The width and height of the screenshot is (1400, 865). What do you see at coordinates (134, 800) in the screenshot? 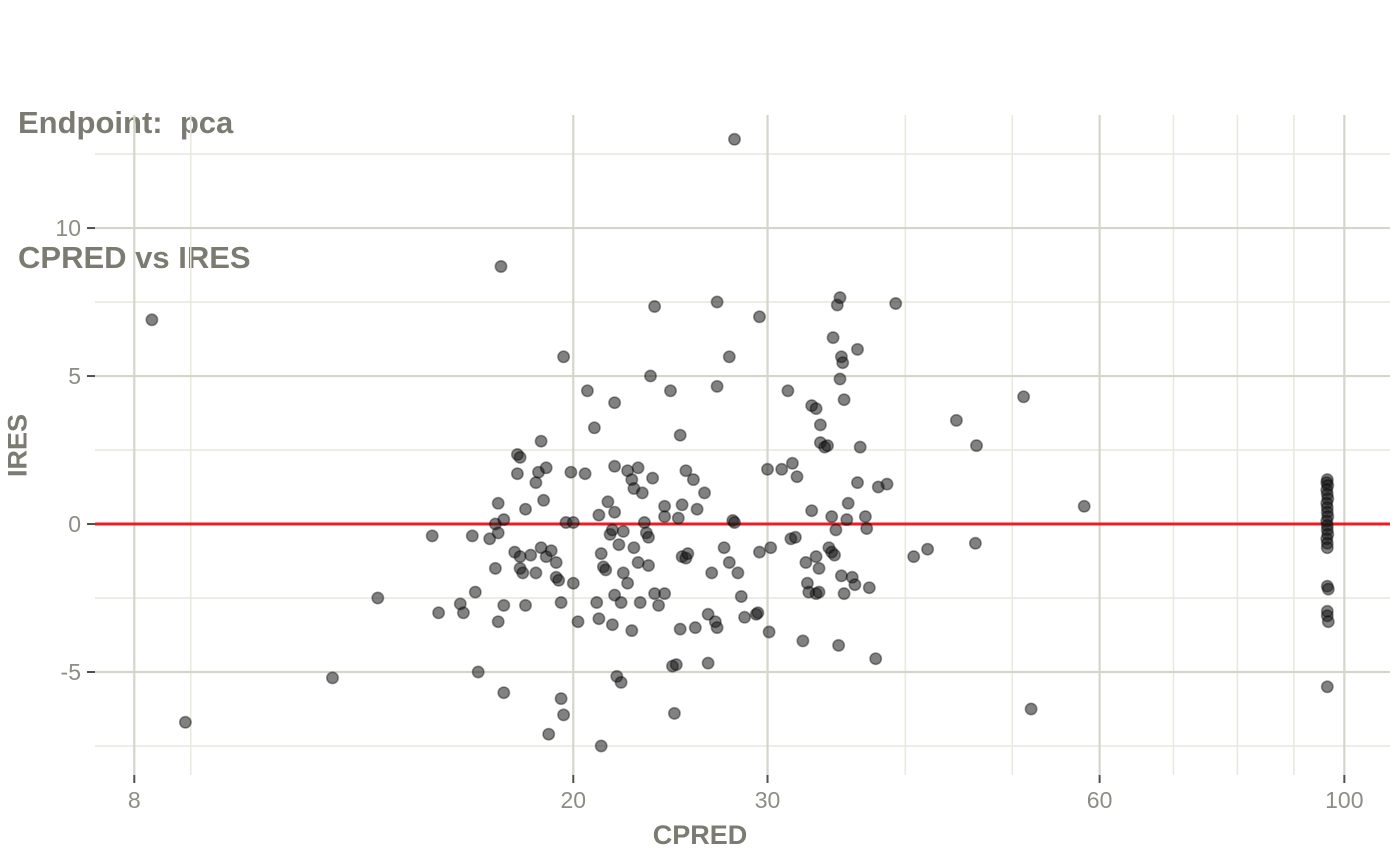
I see `x-tick-label: 8` at bounding box center [134, 800].